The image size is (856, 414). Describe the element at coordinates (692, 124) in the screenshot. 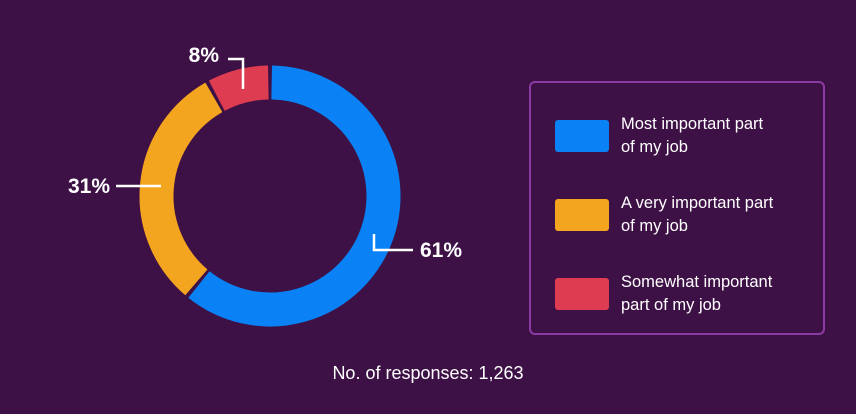

I see `legend-label-line: Most important part` at that location.